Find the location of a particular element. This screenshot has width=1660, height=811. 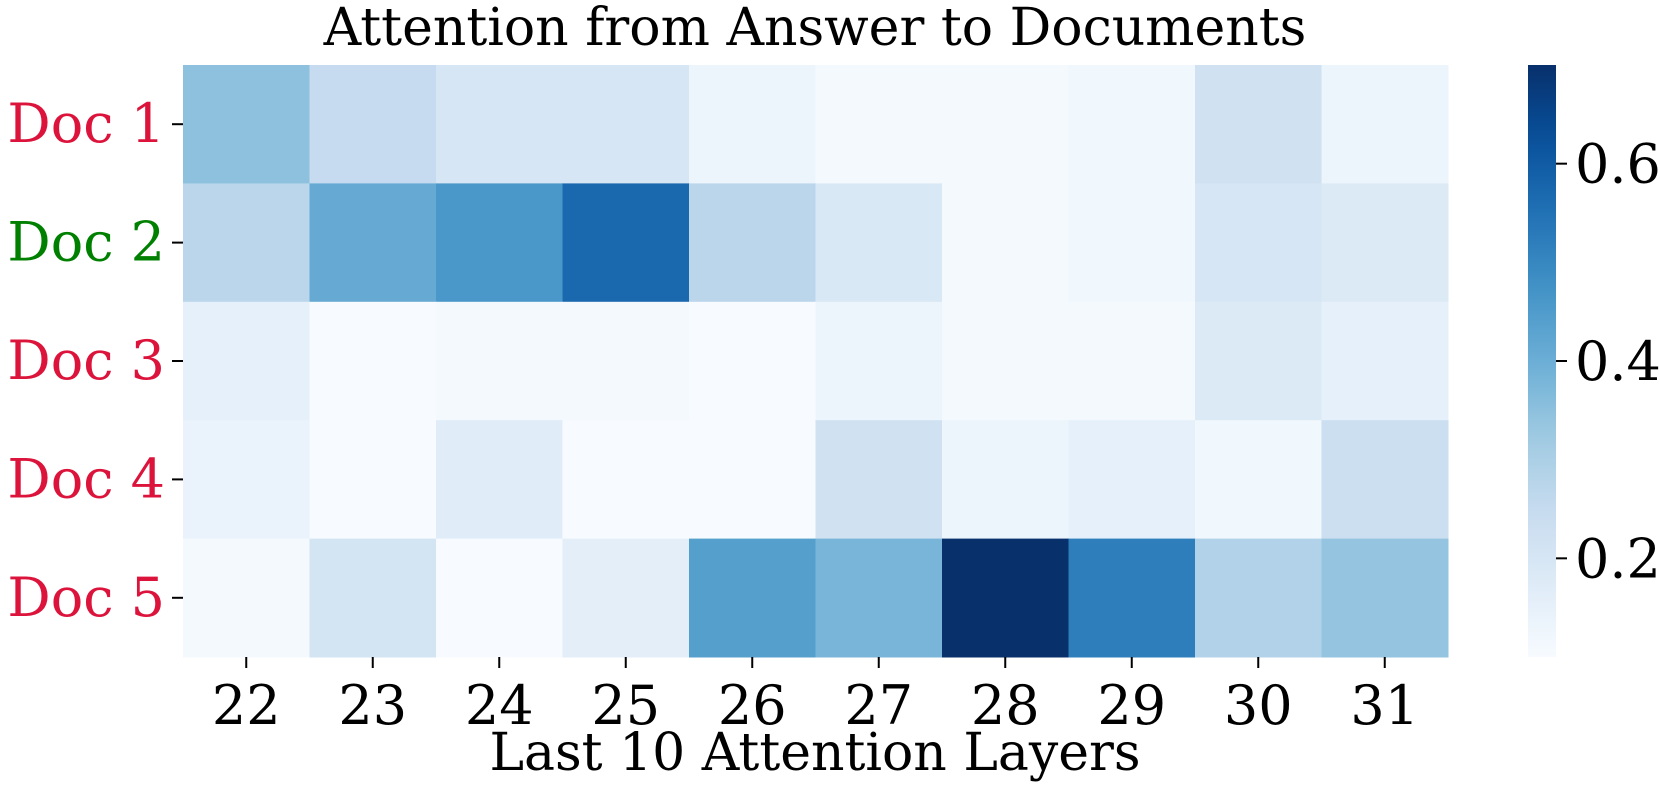

y-tick-label-3: Doc 4 is located at coordinates (86, 478).